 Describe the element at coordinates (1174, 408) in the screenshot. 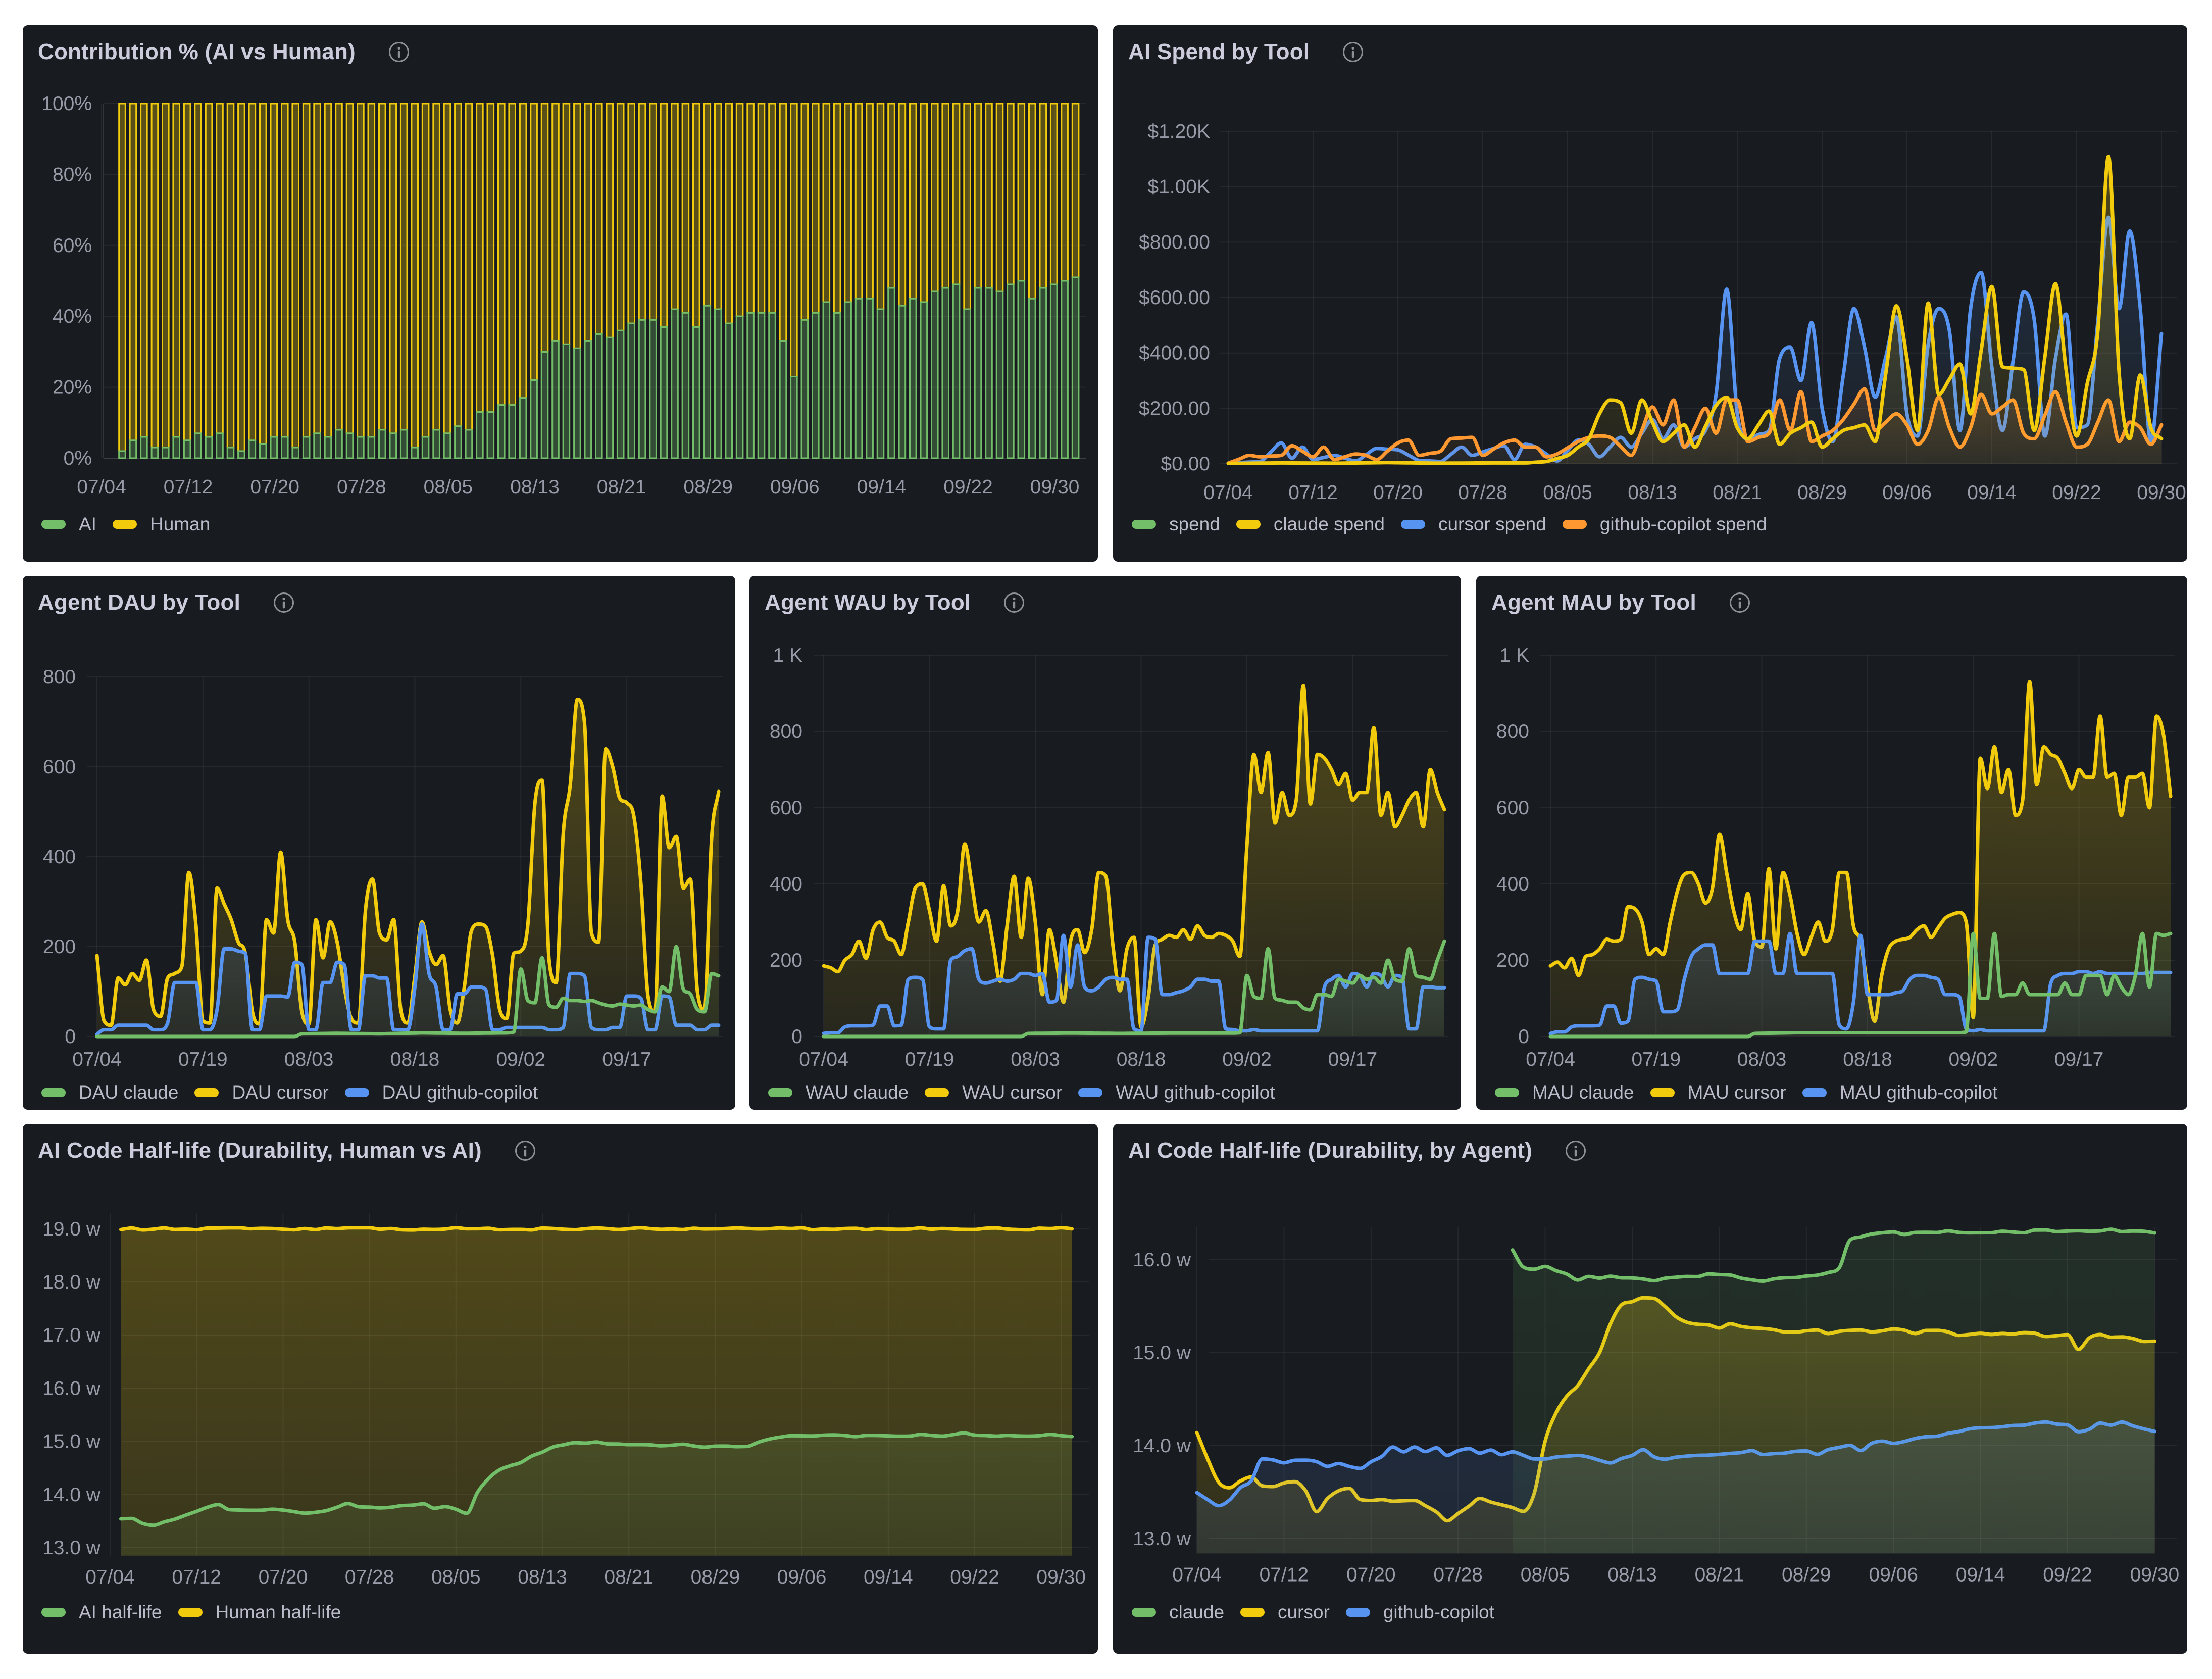

I see `svg-text: $200.00` at that location.